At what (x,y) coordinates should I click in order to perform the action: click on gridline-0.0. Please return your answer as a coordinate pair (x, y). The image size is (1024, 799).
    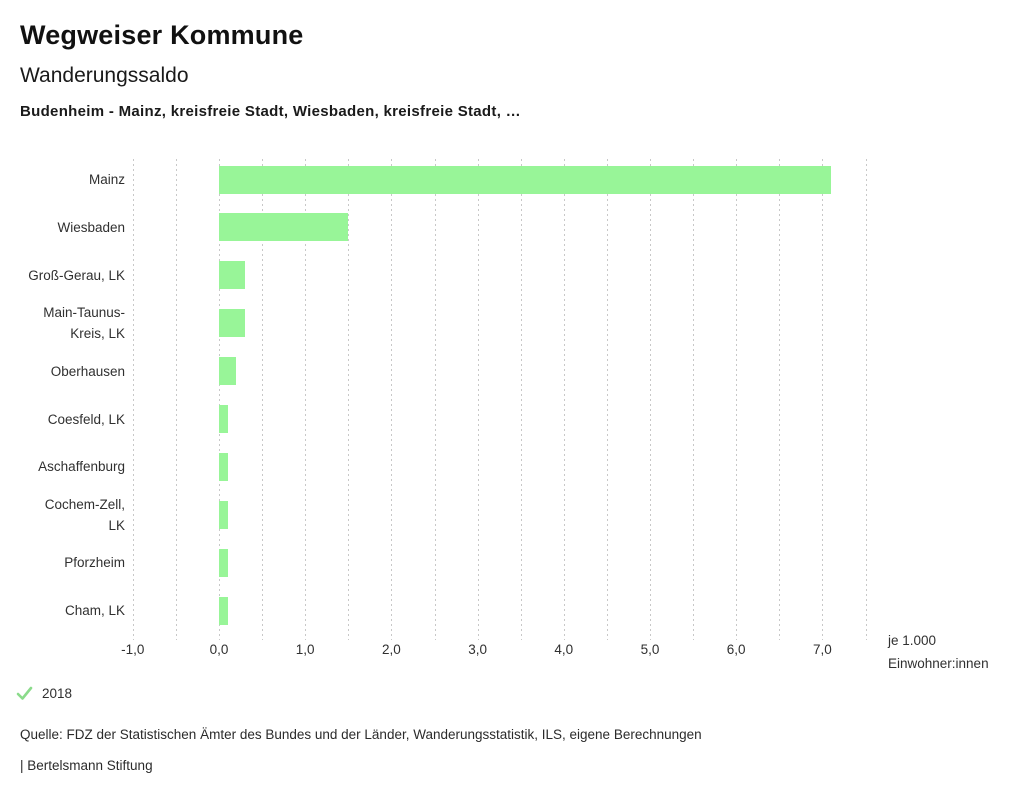
    Looking at the image, I should click on (219, 399).